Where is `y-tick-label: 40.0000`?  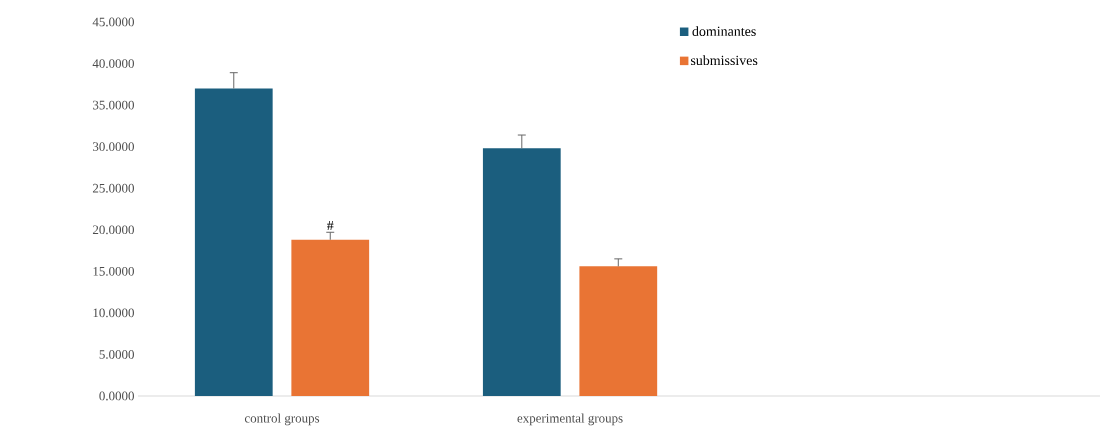
y-tick-label: 40.0000 is located at coordinates (113, 63).